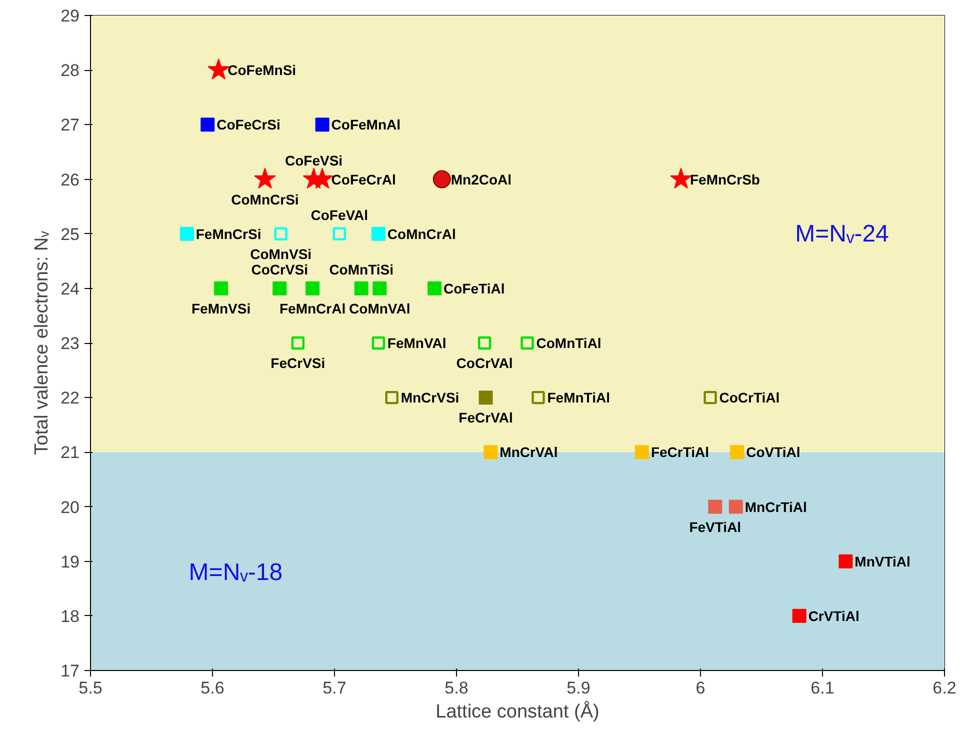 The image size is (974, 749). What do you see at coordinates (265, 199) in the screenshot?
I see `annotation: CoMnCrSi` at bounding box center [265, 199].